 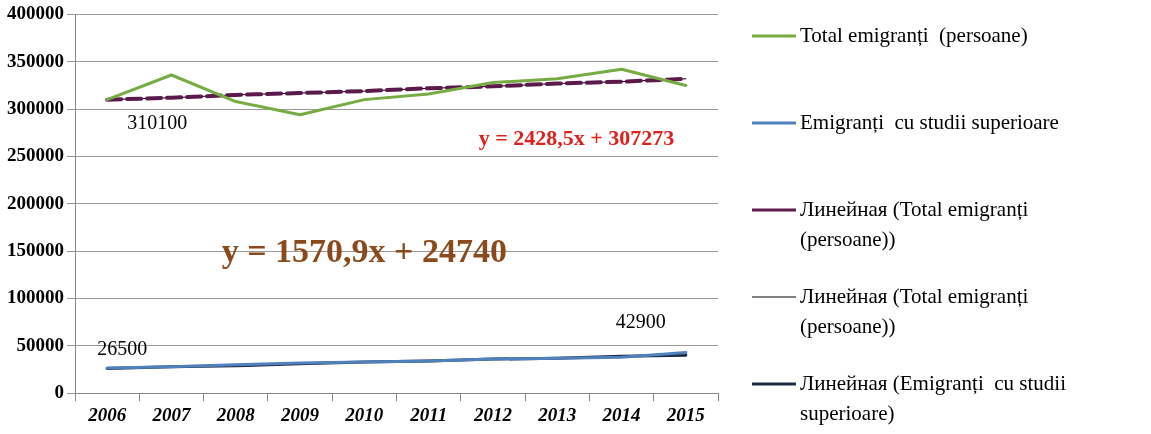 What do you see at coordinates (492, 414) in the screenshot?
I see `x-tick-label: 2012` at bounding box center [492, 414].